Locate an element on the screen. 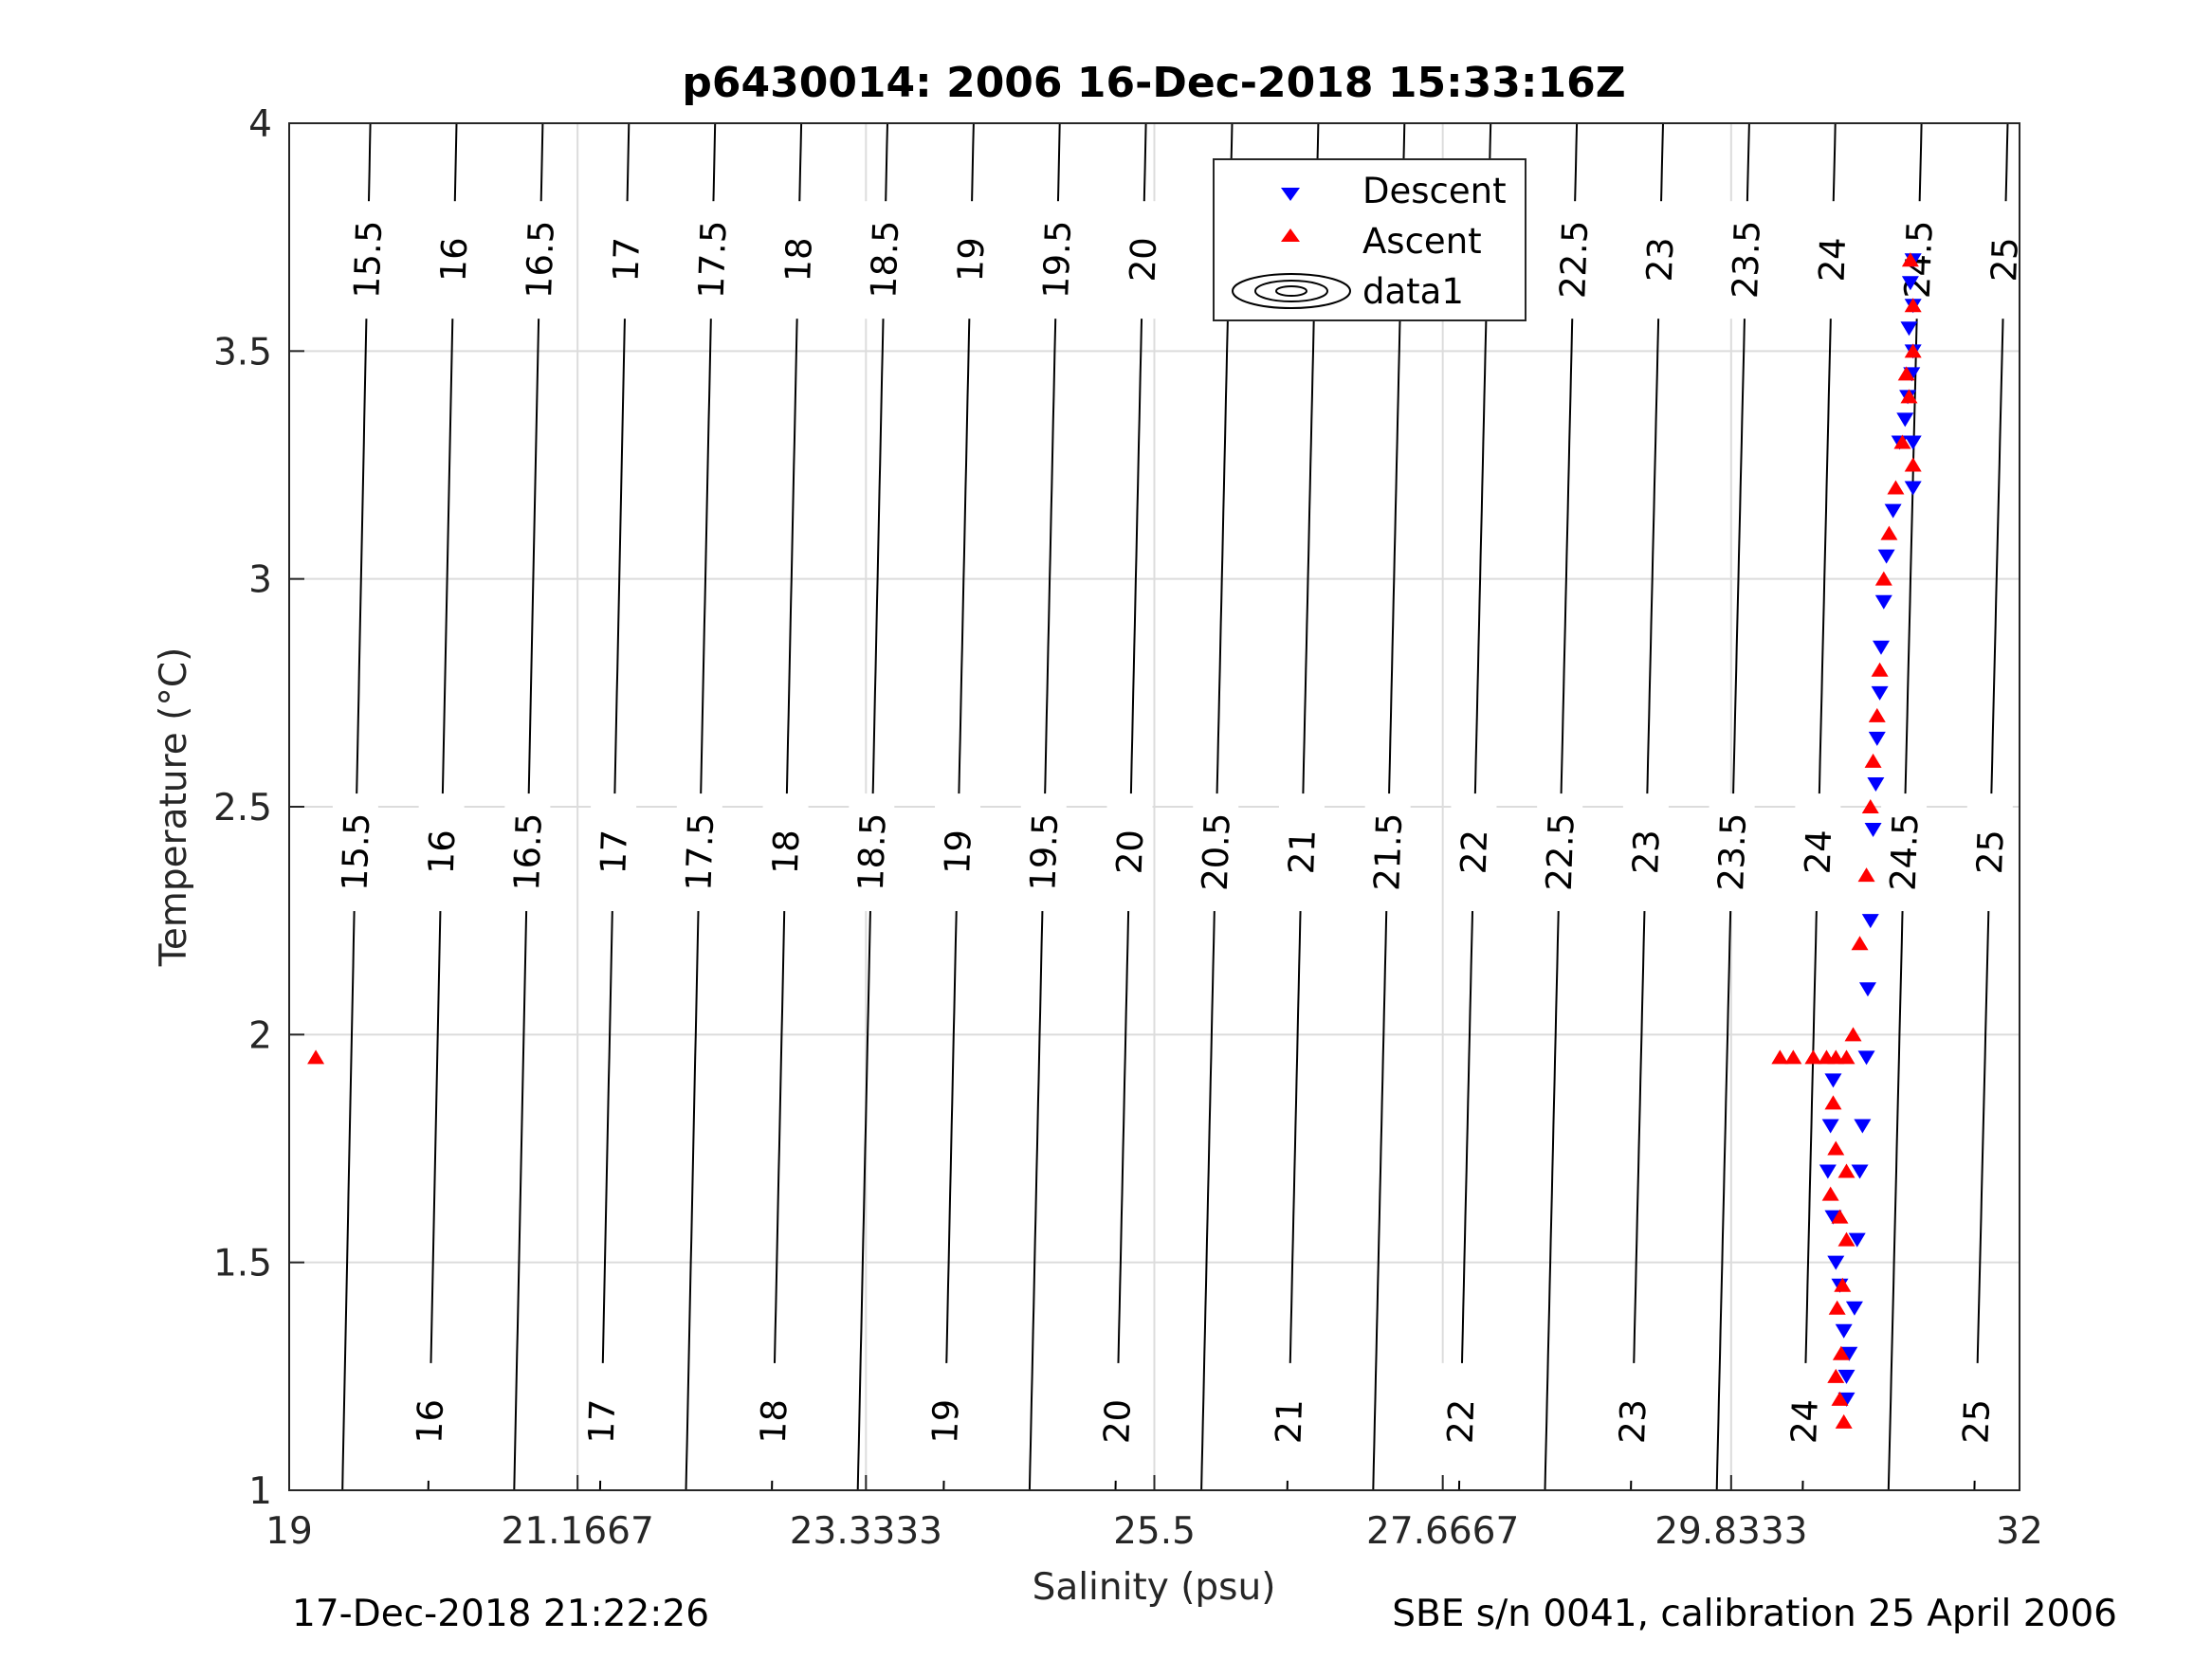  footer-calibration: SBE s/n 0041, calibration 25 April 2006 is located at coordinates (1754, 1614).